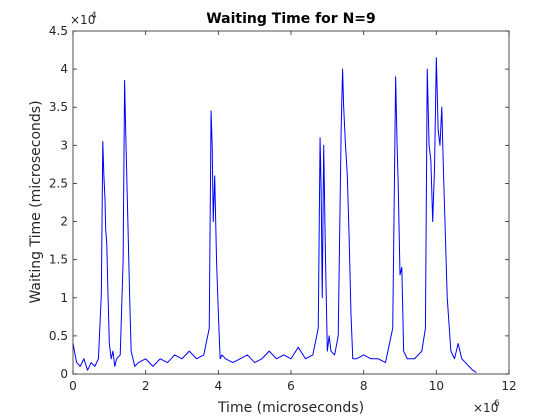 The height and width of the screenshot is (420, 560). What do you see at coordinates (291, 386) in the screenshot?
I see `x-tick-label: 6` at bounding box center [291, 386].